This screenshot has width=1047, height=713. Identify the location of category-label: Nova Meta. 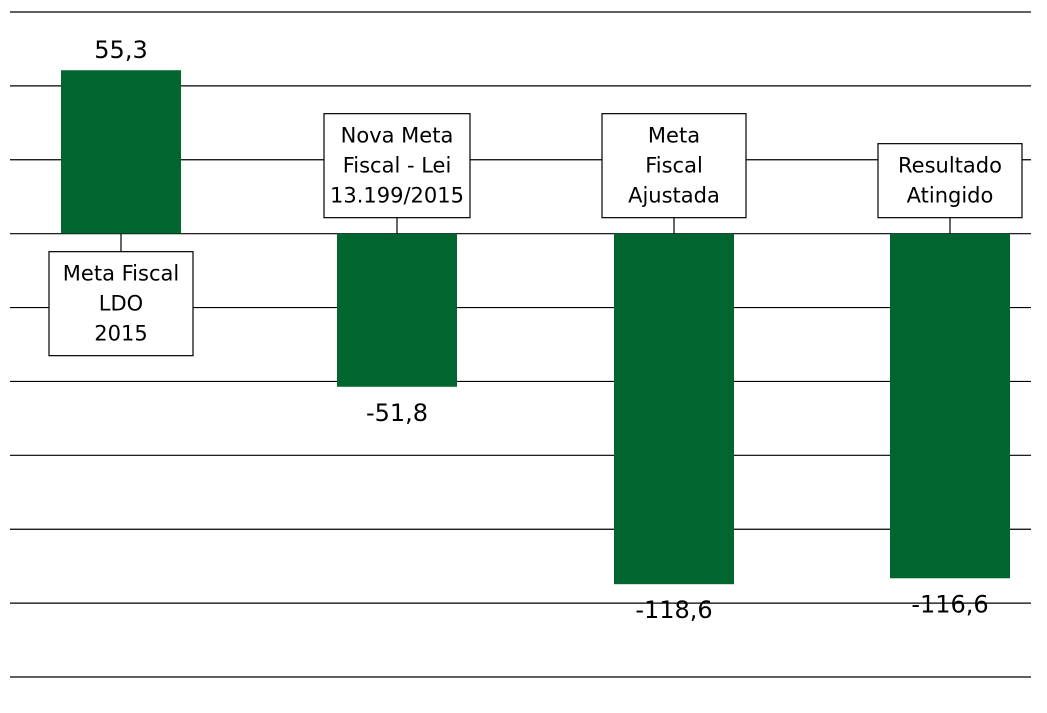
(397, 136).